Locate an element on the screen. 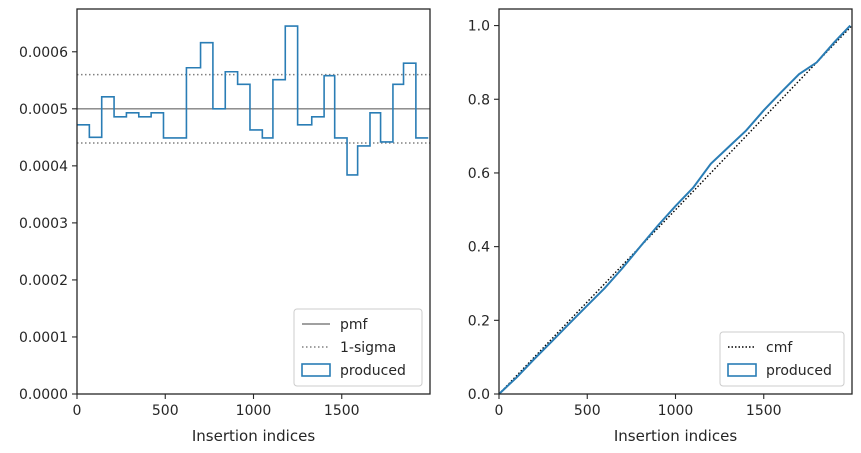 The width and height of the screenshot is (861, 453). y-tick-label: 0.8 is located at coordinates (479, 100).